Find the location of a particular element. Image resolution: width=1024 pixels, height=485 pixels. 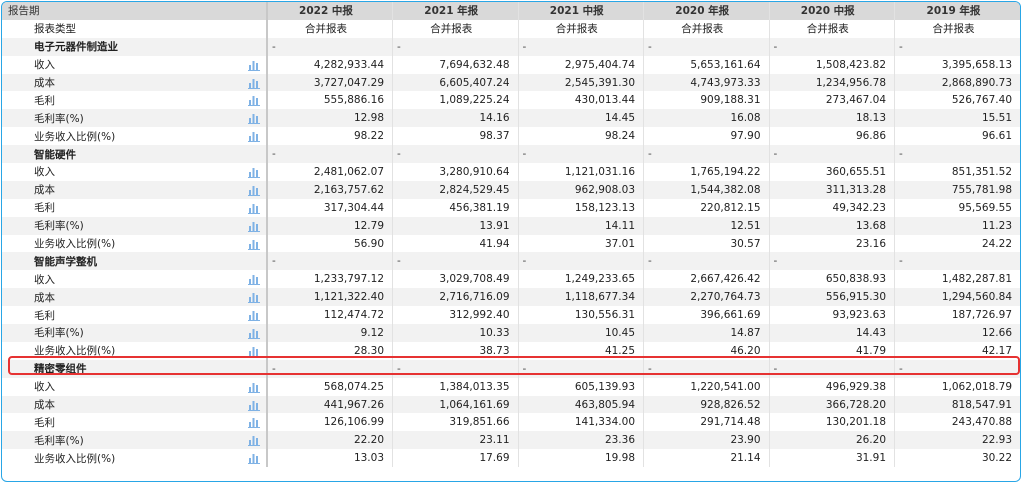

metric-value: 243,470.88 is located at coordinates (957, 422).